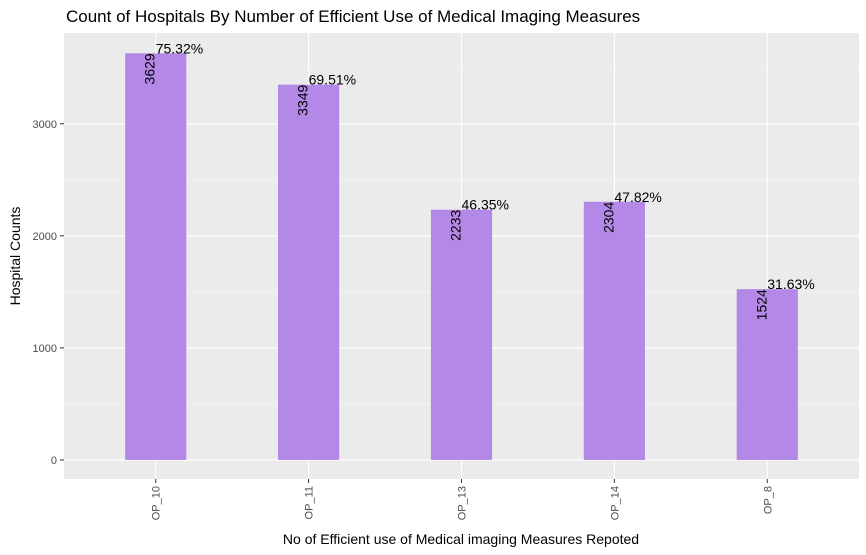  I want to click on x-axis: OP_10 OP_11 OP_13 OP_14 OP_8, so click(462, 499).